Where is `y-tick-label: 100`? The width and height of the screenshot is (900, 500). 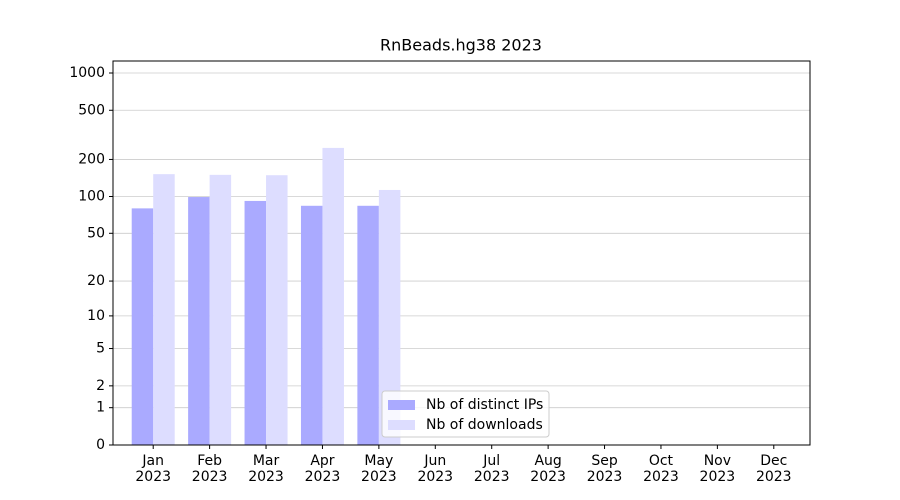 y-tick-label: 100 is located at coordinates (91, 197).